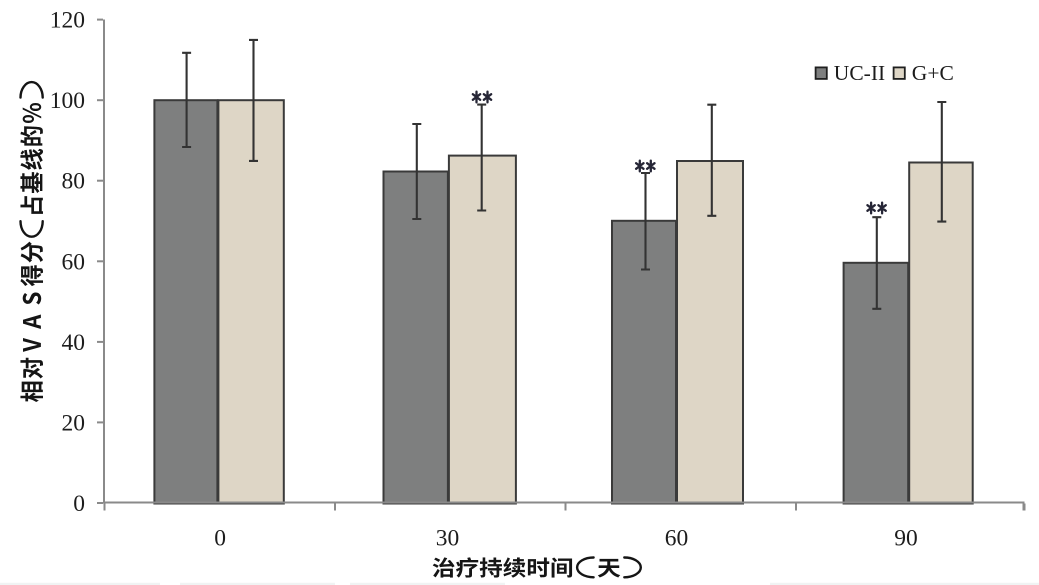 This screenshot has height=585, width=1039. Describe the element at coordinates (906, 539) in the screenshot. I see `svg-text: 90` at that location.